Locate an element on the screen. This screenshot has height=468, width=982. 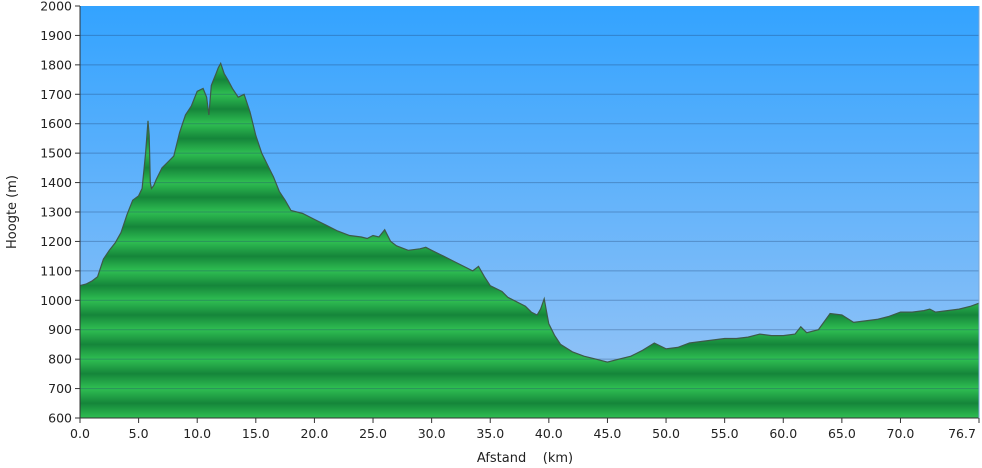
y-tick-label: 1200 is located at coordinates (56, 241).